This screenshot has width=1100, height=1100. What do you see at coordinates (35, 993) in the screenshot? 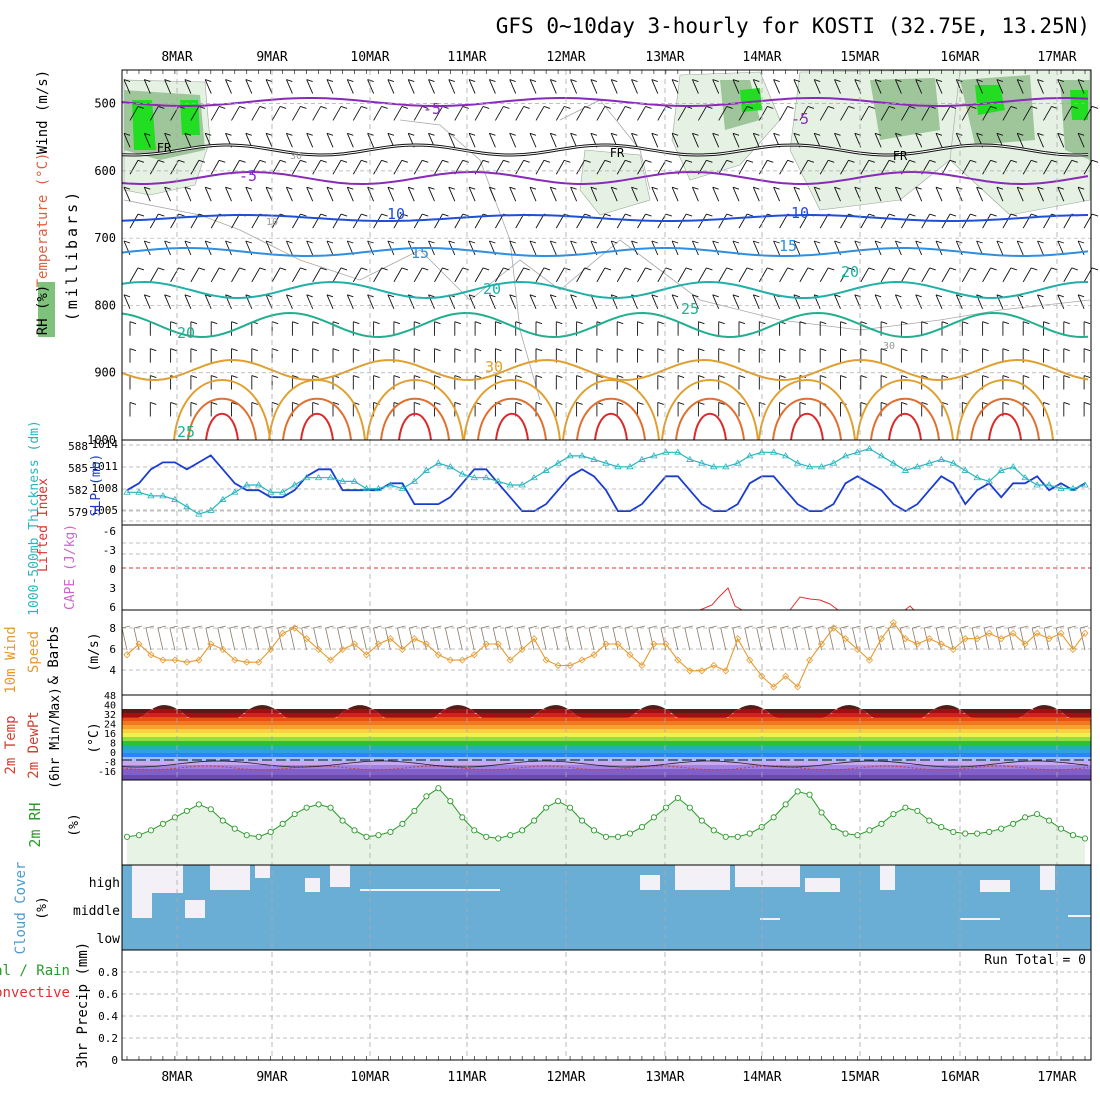
I see `precip-convective-label: Convective` at bounding box center [35, 993].